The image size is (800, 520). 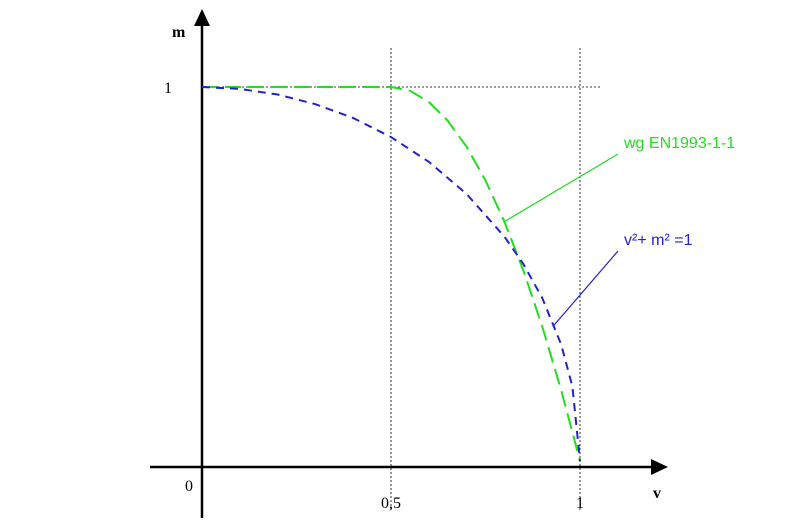 I want to click on x-tick-label: 0,5, so click(x=391, y=503).